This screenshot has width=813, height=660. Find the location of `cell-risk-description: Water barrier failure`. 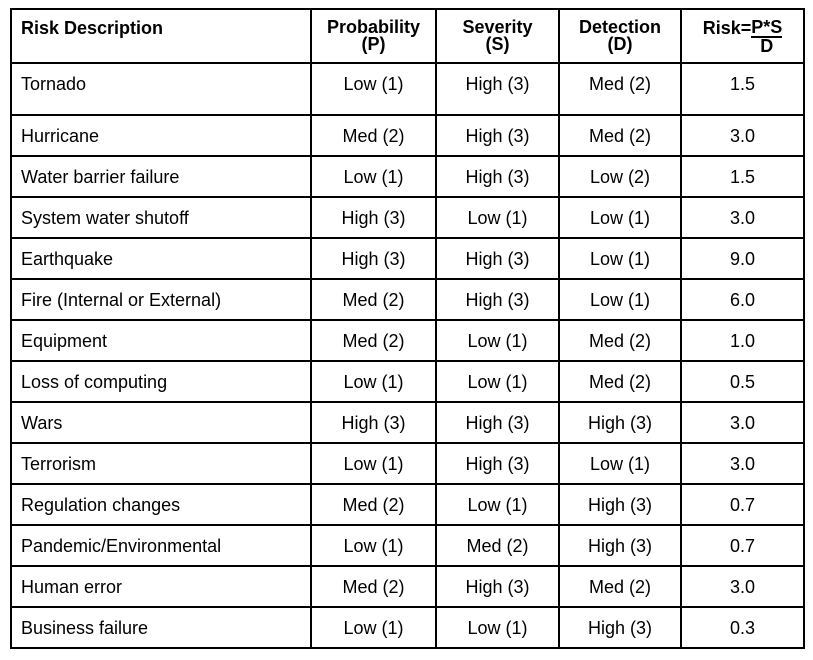

cell-risk-description: Water barrier failure is located at coordinates (161, 176).